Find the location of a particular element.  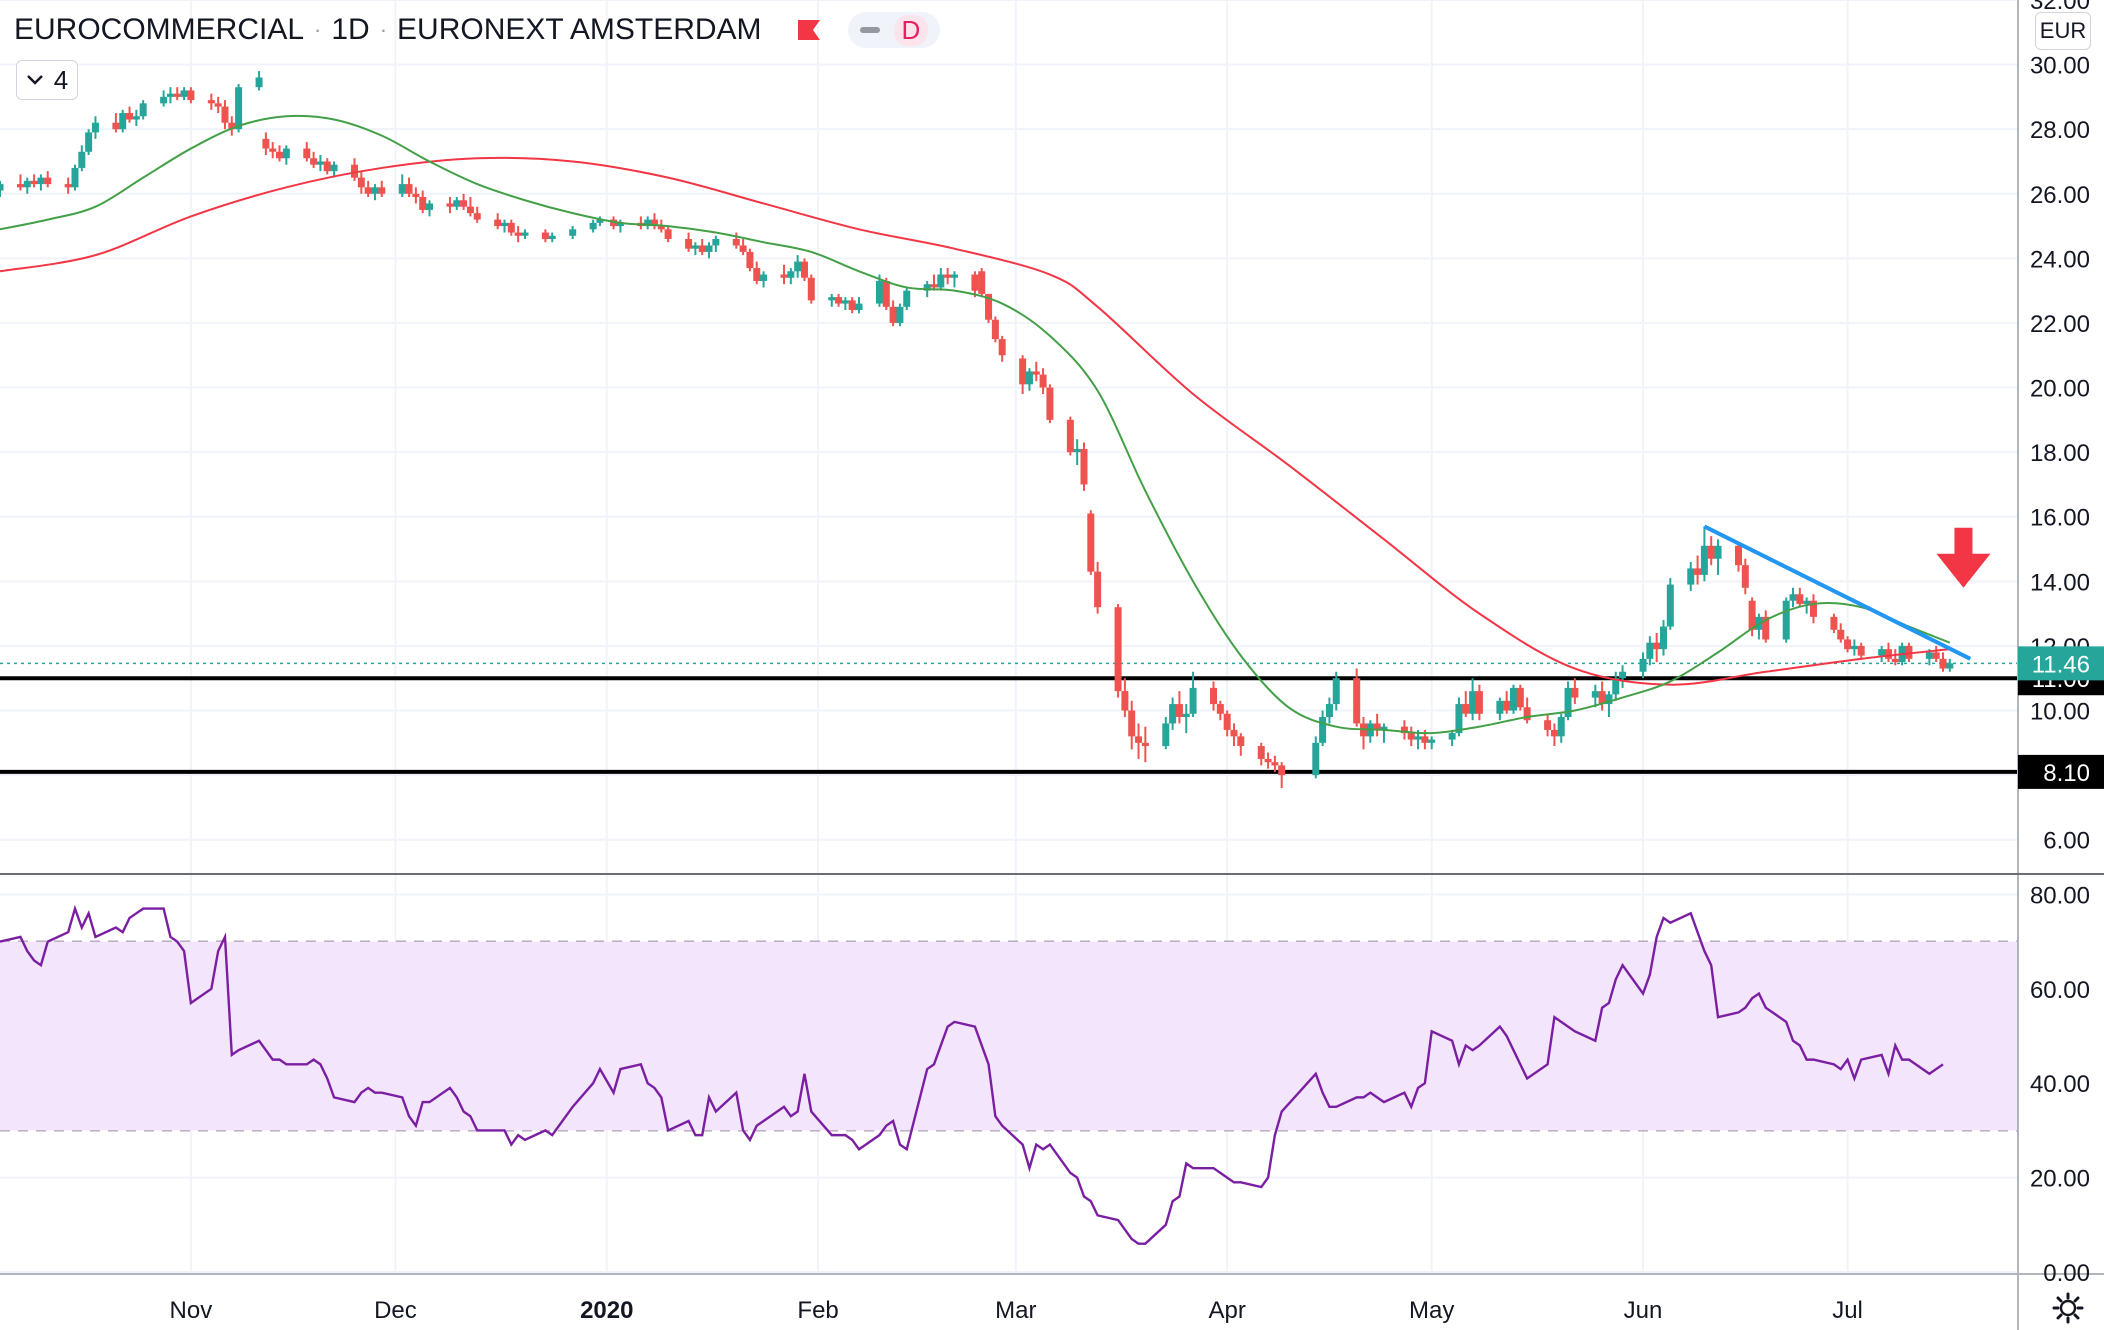

y-tick-label: 24.00 is located at coordinates (2060, 259).